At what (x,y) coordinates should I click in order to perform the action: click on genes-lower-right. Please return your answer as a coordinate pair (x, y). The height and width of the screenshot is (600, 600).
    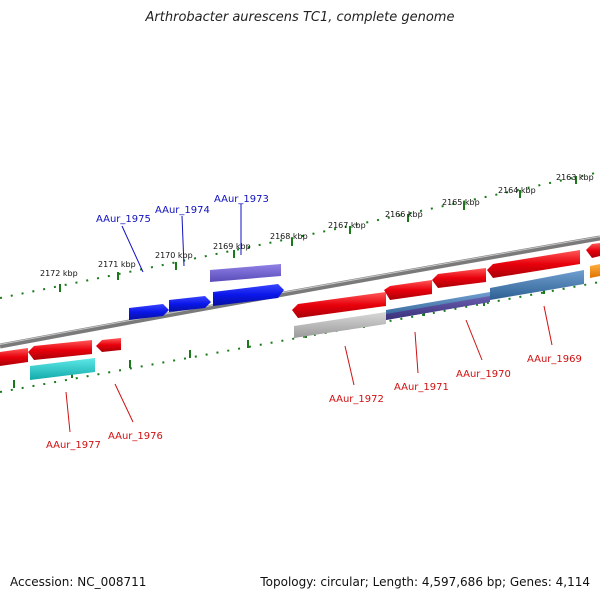
    Looking at the image, I should click on (447, 301).